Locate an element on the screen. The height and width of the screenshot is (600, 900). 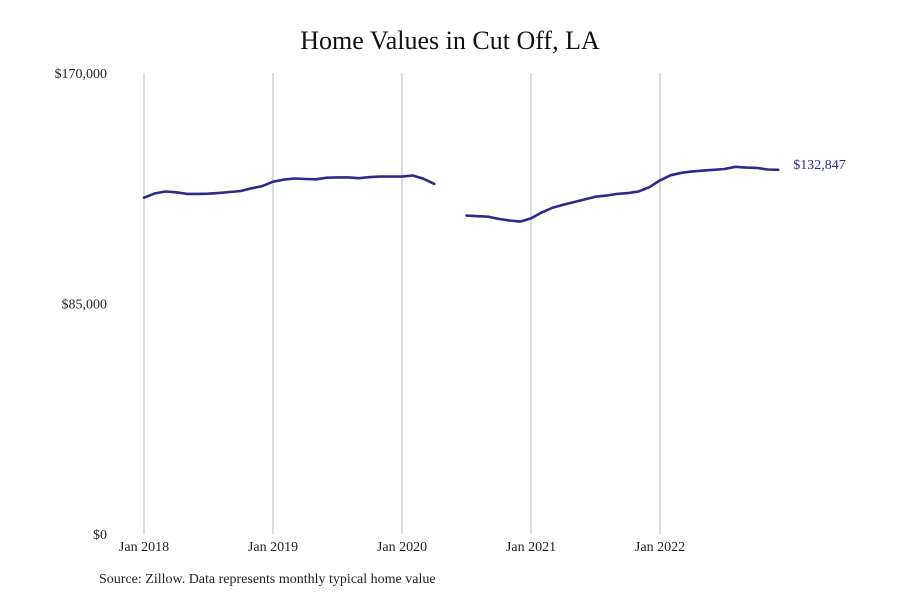
x-tick-label: Jan 2021 is located at coordinates (531, 547).